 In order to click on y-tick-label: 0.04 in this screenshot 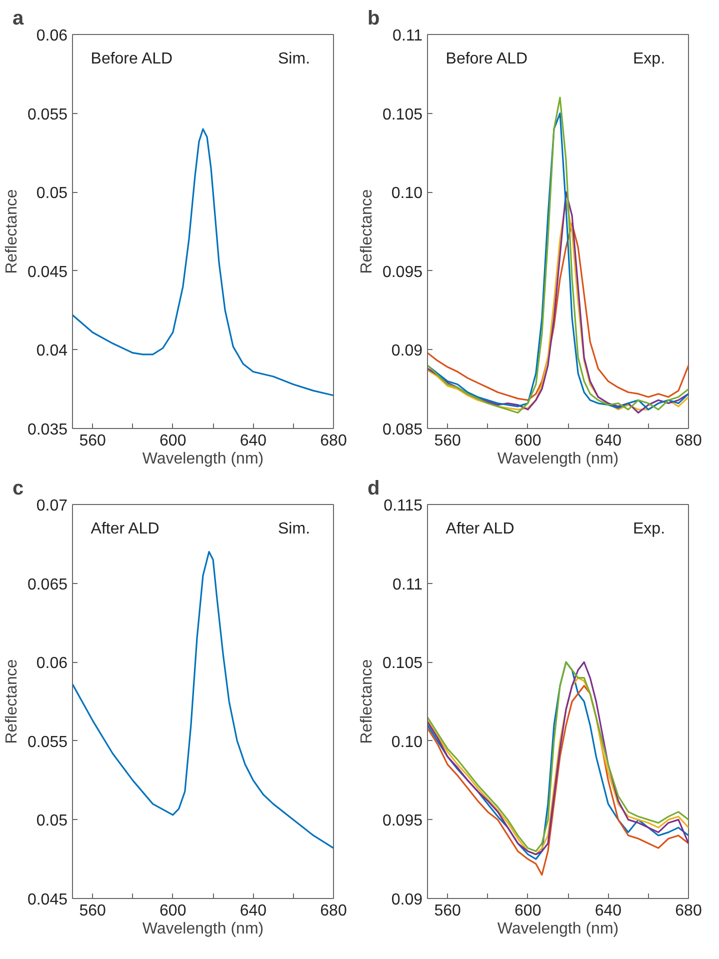, I will do `click(52, 351)`.